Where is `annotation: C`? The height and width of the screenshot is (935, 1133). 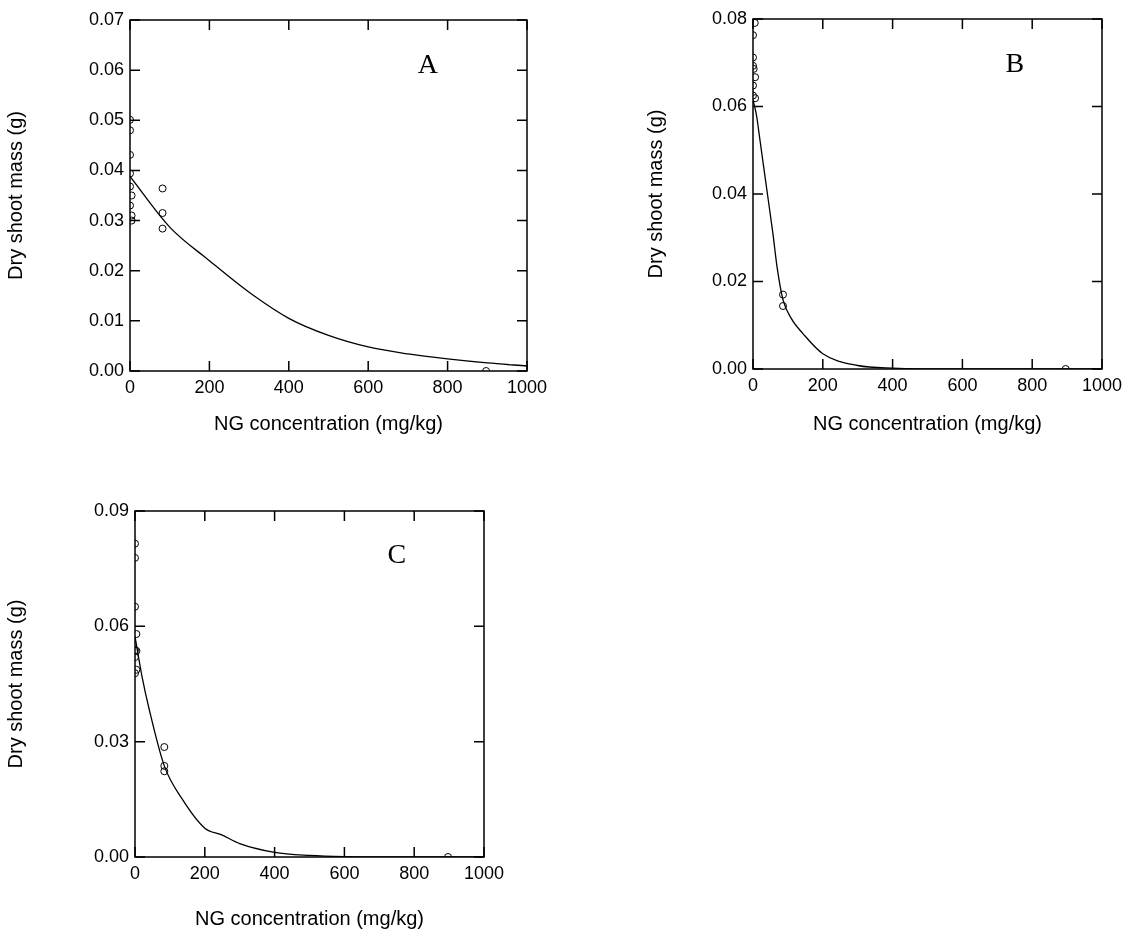
annotation: C is located at coordinates (397, 554).